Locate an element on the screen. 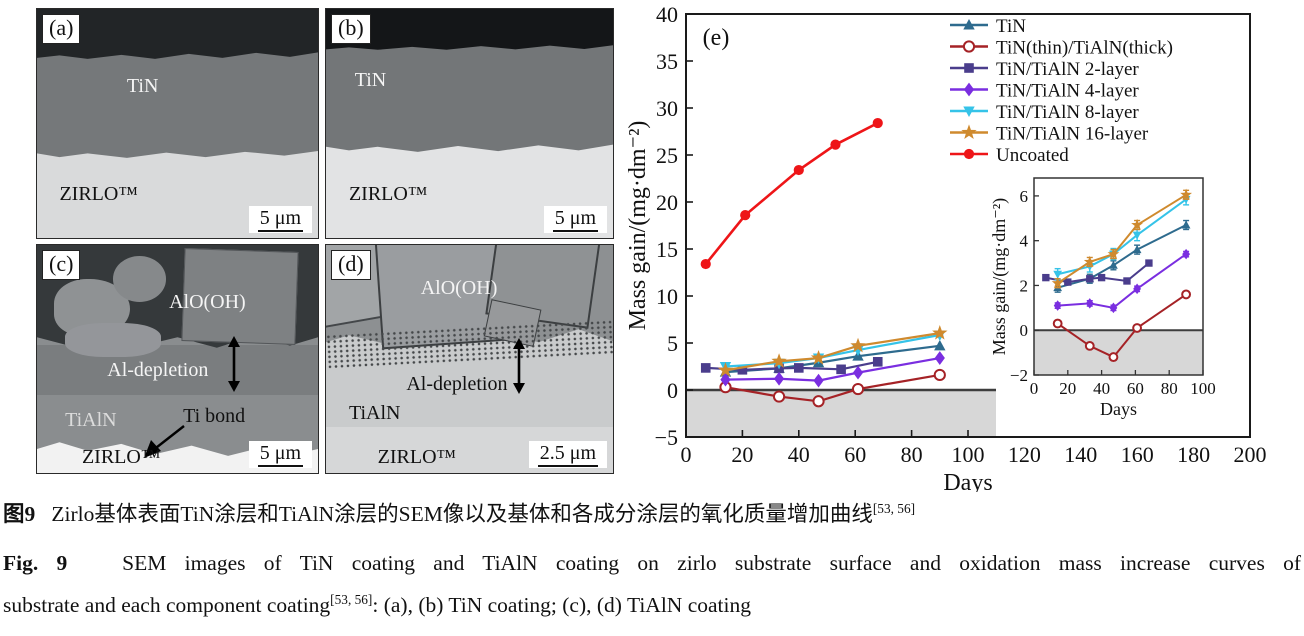 This screenshot has height=636, width=1304. sem-d-coating-label: TiAlN is located at coordinates (374, 413).